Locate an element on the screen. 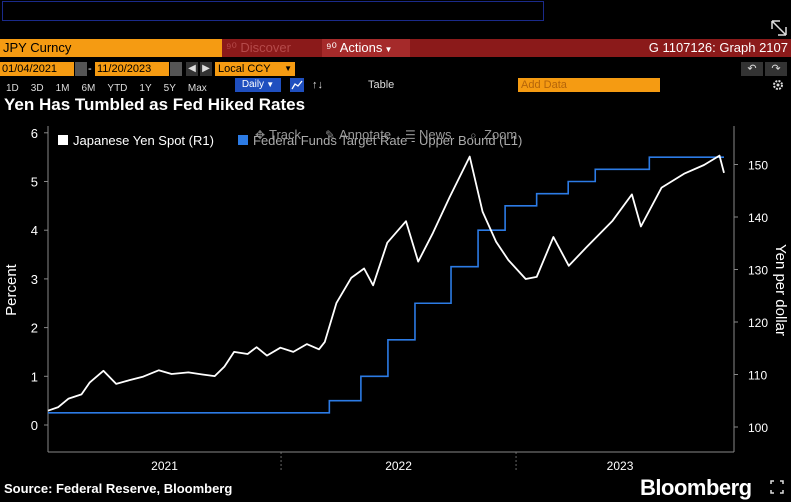 Image resolution: width=791 pixels, height=502 pixels. frequency-select: Daily ▼ is located at coordinates (258, 85).